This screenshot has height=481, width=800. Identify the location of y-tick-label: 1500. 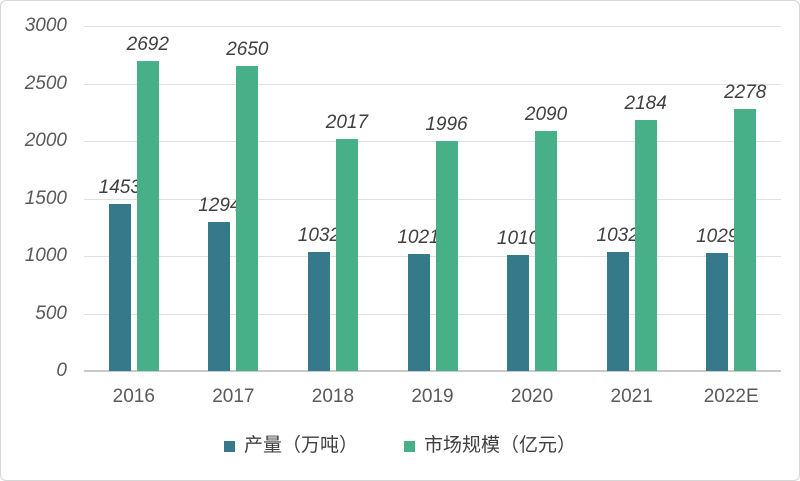
(45, 198).